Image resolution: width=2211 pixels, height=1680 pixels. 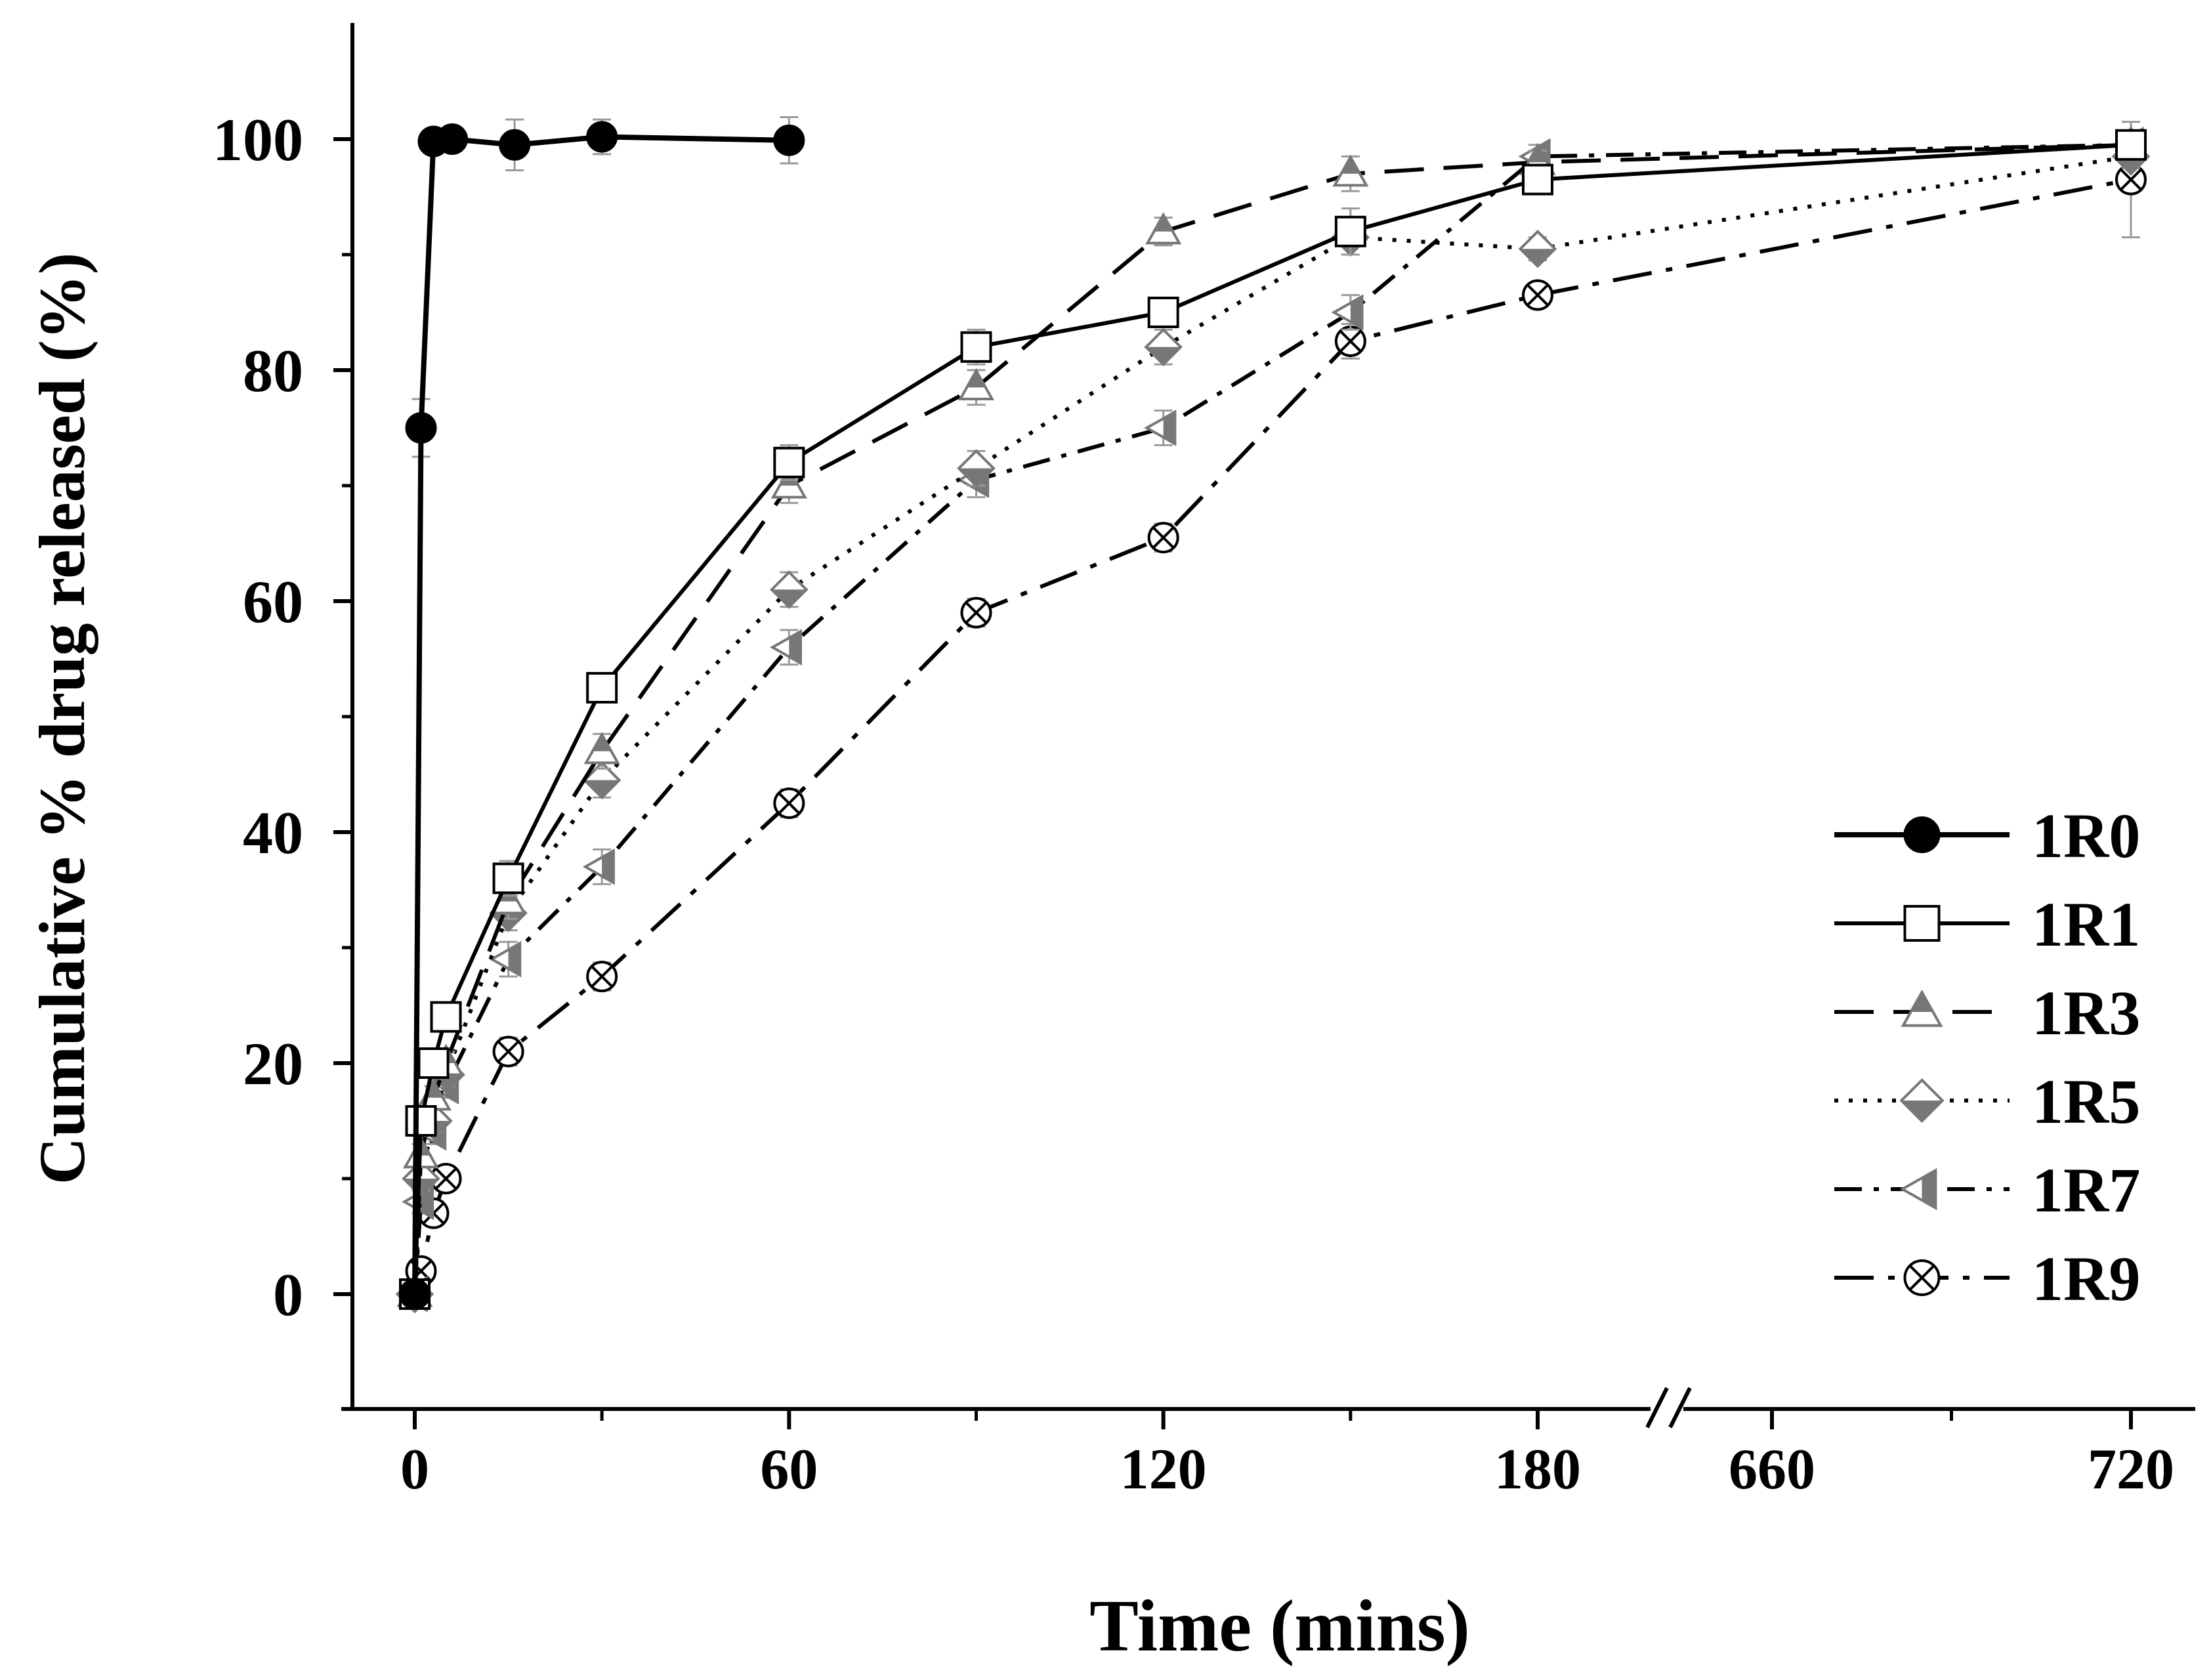 What do you see at coordinates (2086, 924) in the screenshot?
I see `legend-label: 1R1` at bounding box center [2086, 924].